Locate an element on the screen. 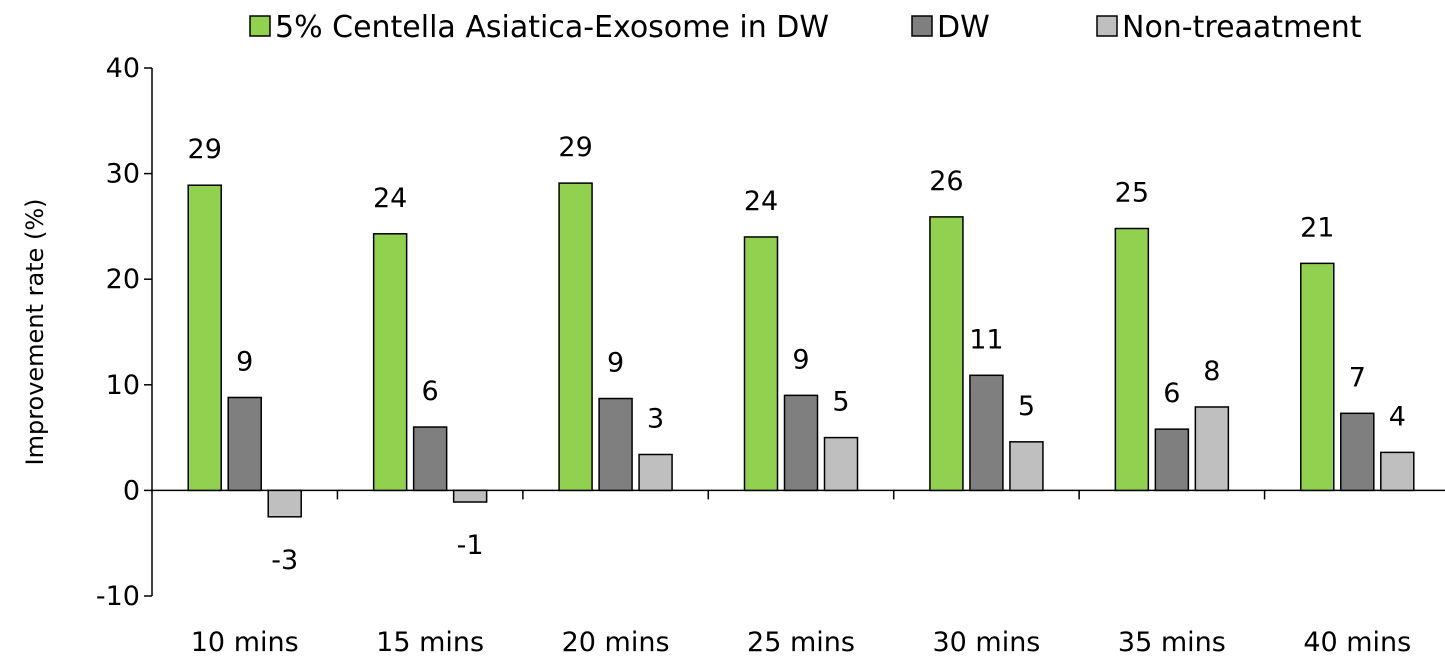 The height and width of the screenshot is (662, 1445). data-label: 25 is located at coordinates (1132, 193).